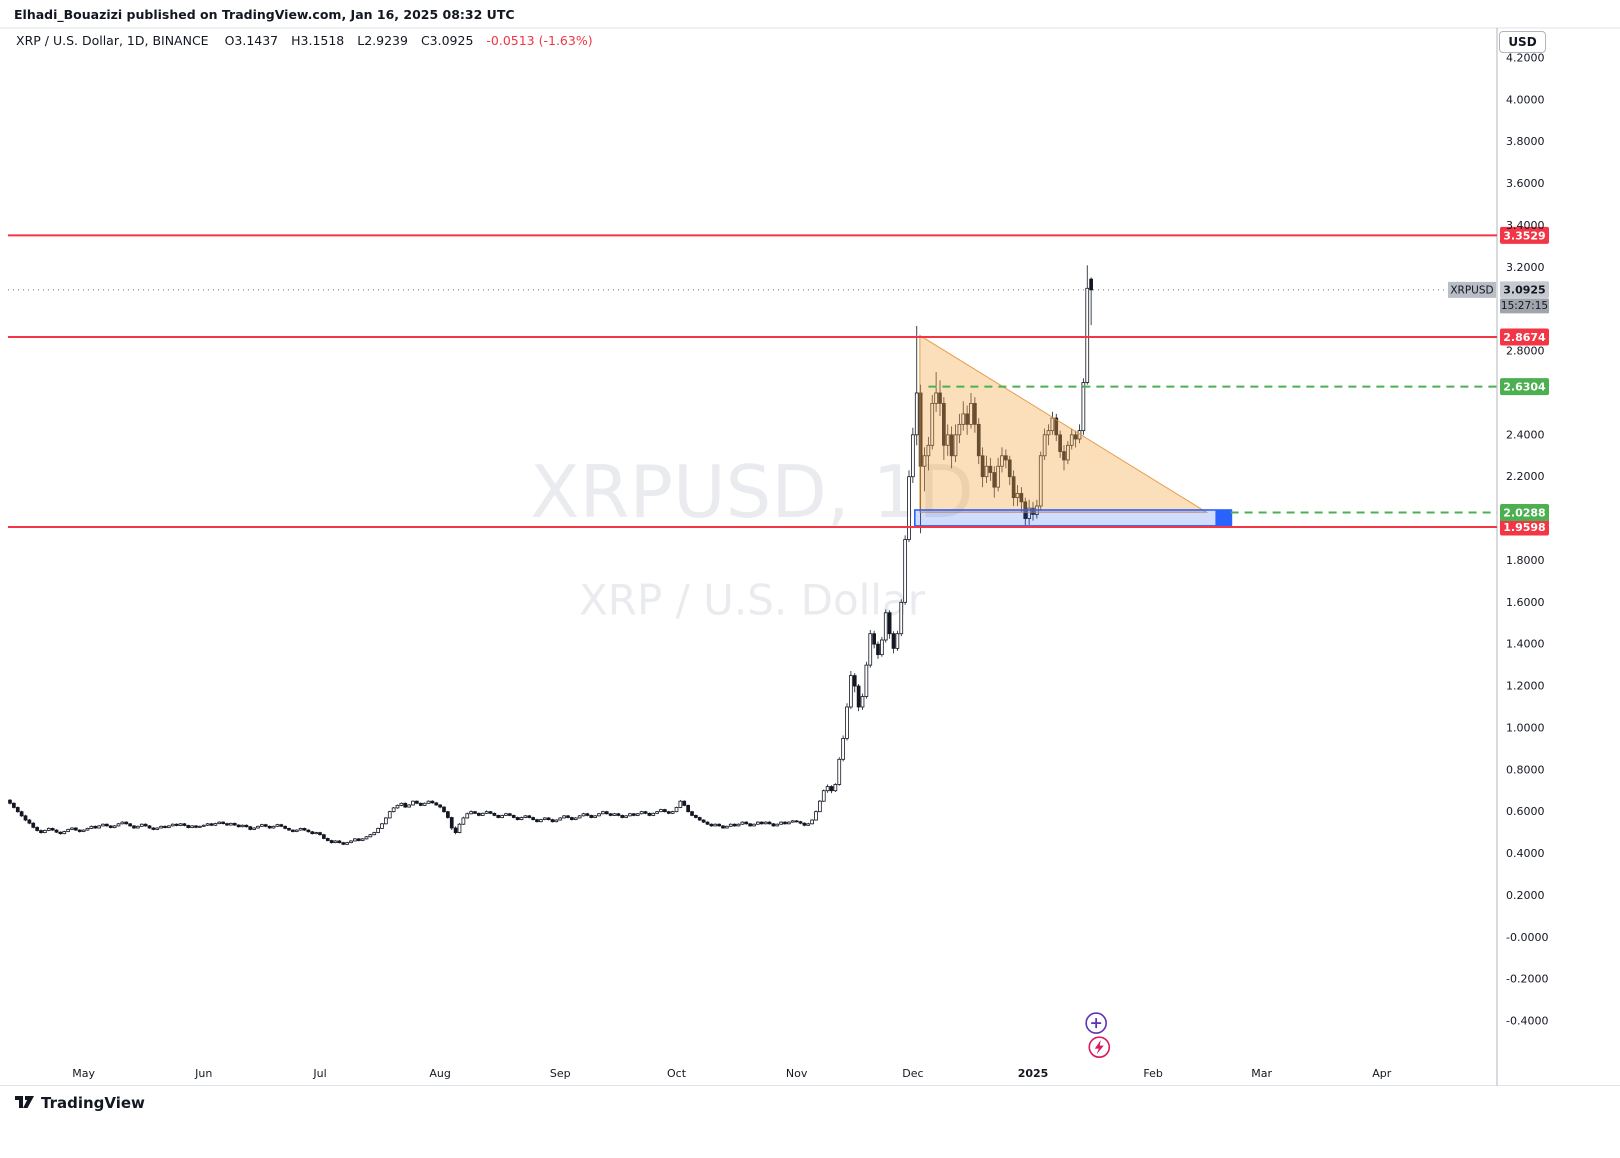 This screenshot has width=1620, height=1158. I want to click on svg-text: 3.6000, so click(1525, 183).